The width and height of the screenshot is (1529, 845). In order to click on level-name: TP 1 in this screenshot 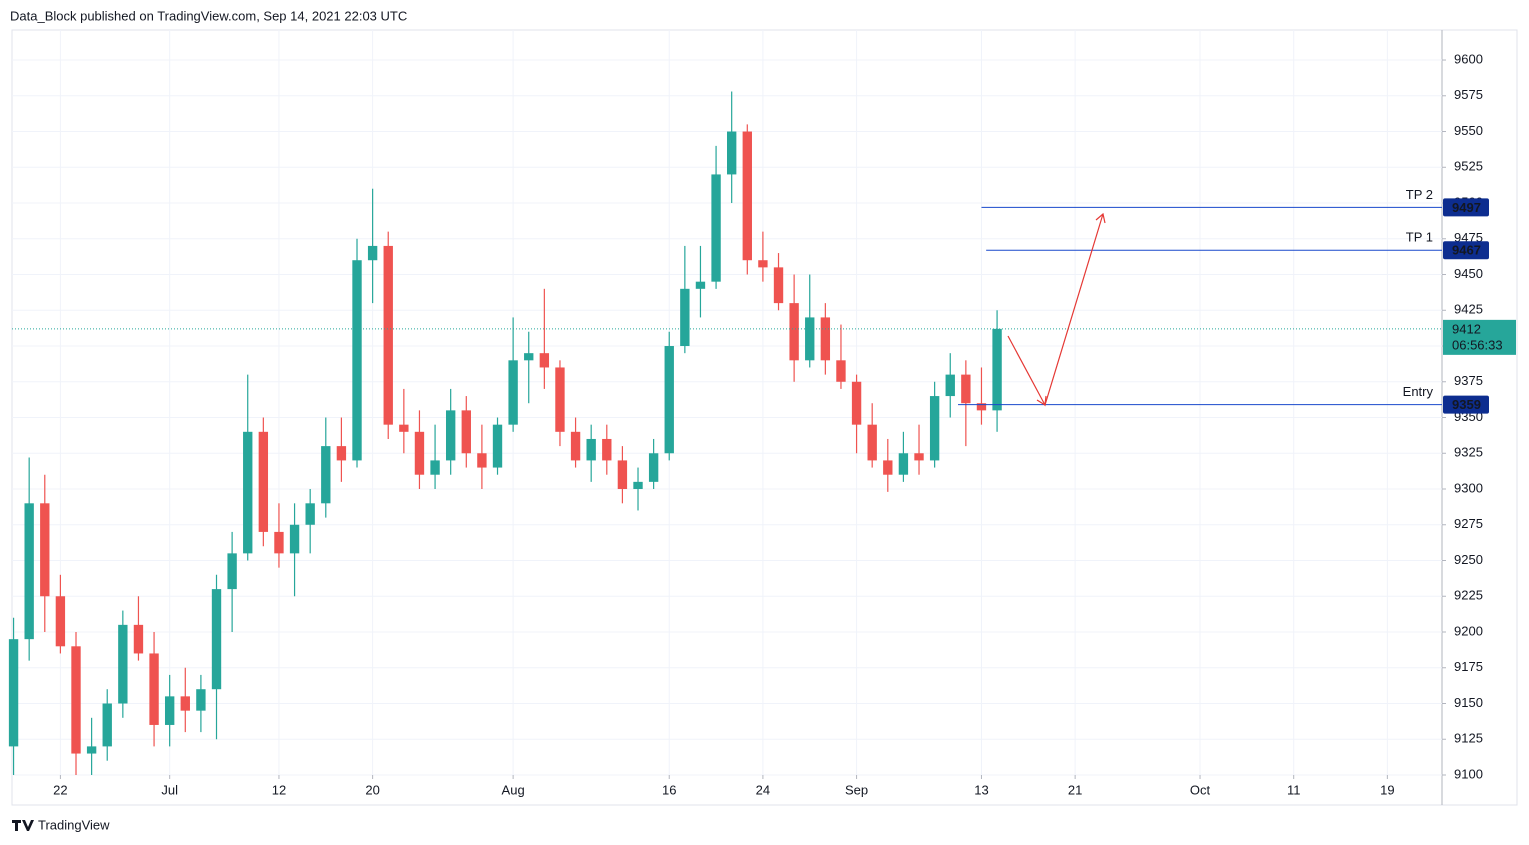, I will do `click(1419, 237)`.